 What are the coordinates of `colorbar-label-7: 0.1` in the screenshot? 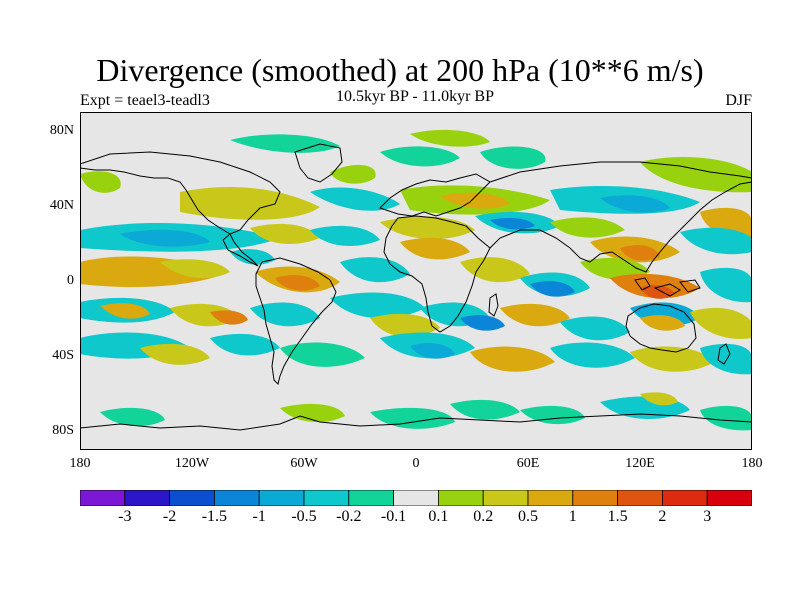 It's located at (438, 516).